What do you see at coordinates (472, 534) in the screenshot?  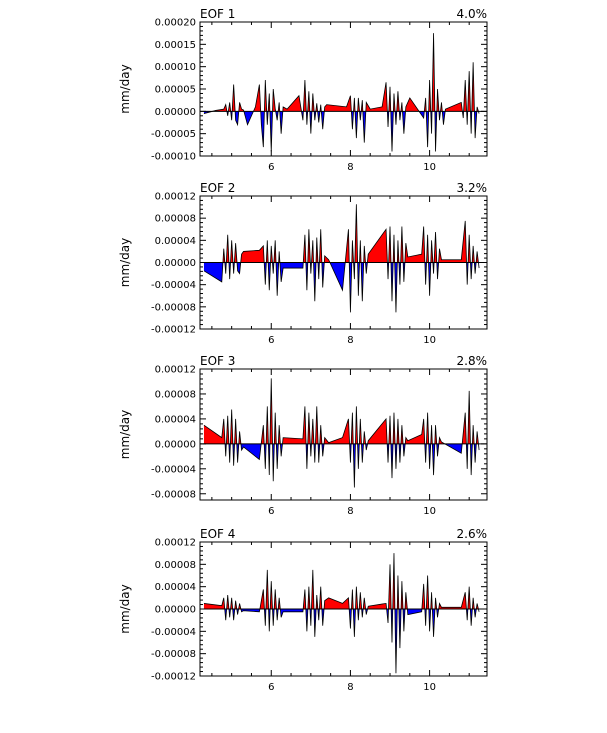 I see `variance-label: 2.6%` at bounding box center [472, 534].